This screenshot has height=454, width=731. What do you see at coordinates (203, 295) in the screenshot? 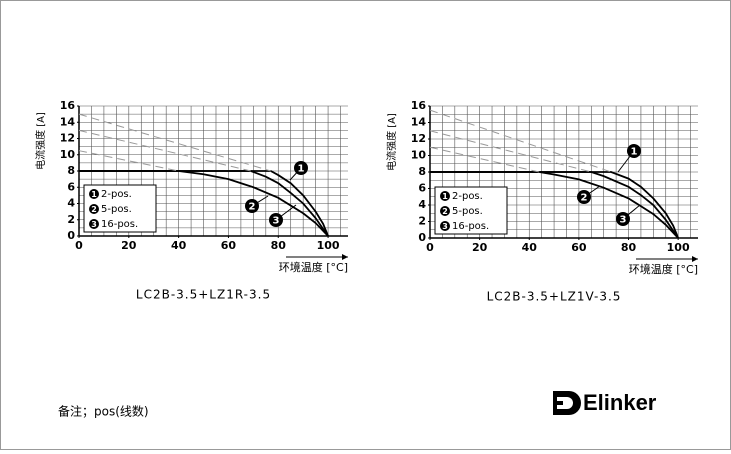
I see `caption: LC2B-3.5+LZ1R-3.5` at bounding box center [203, 295].